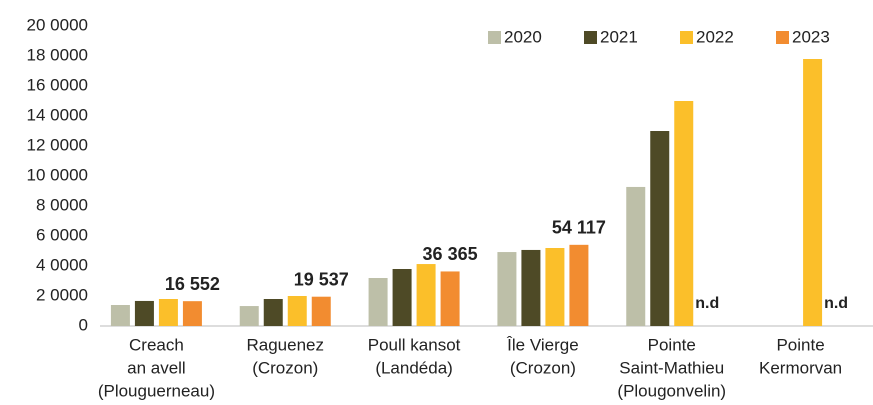  I want to click on y-tick-label: 8 0000, so click(62, 204).